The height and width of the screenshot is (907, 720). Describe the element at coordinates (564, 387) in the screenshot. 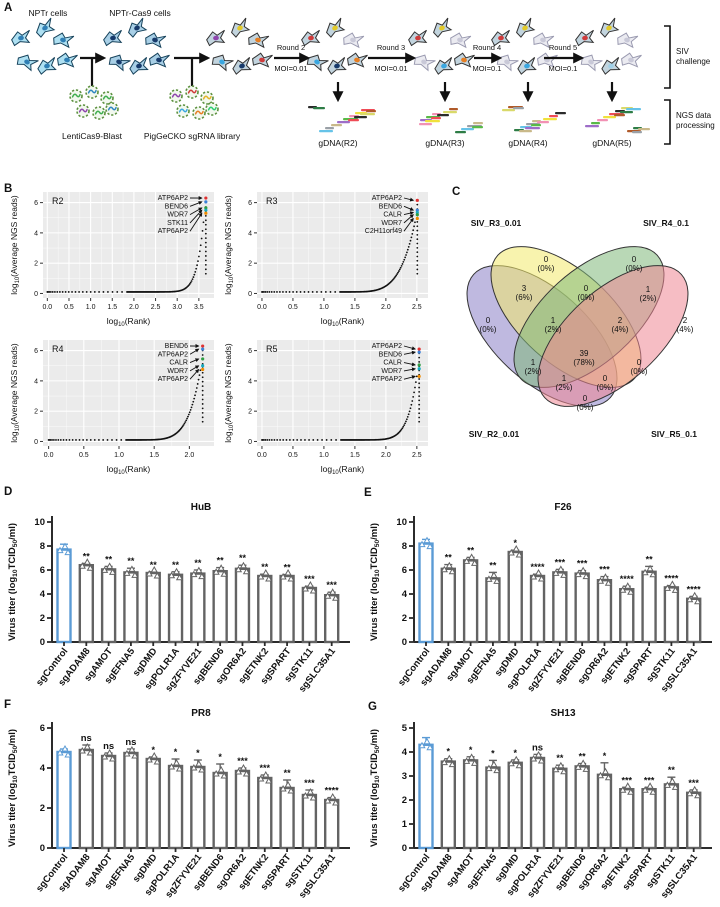

I see `venn-region-pct-R2R3R5: (2%)` at that location.